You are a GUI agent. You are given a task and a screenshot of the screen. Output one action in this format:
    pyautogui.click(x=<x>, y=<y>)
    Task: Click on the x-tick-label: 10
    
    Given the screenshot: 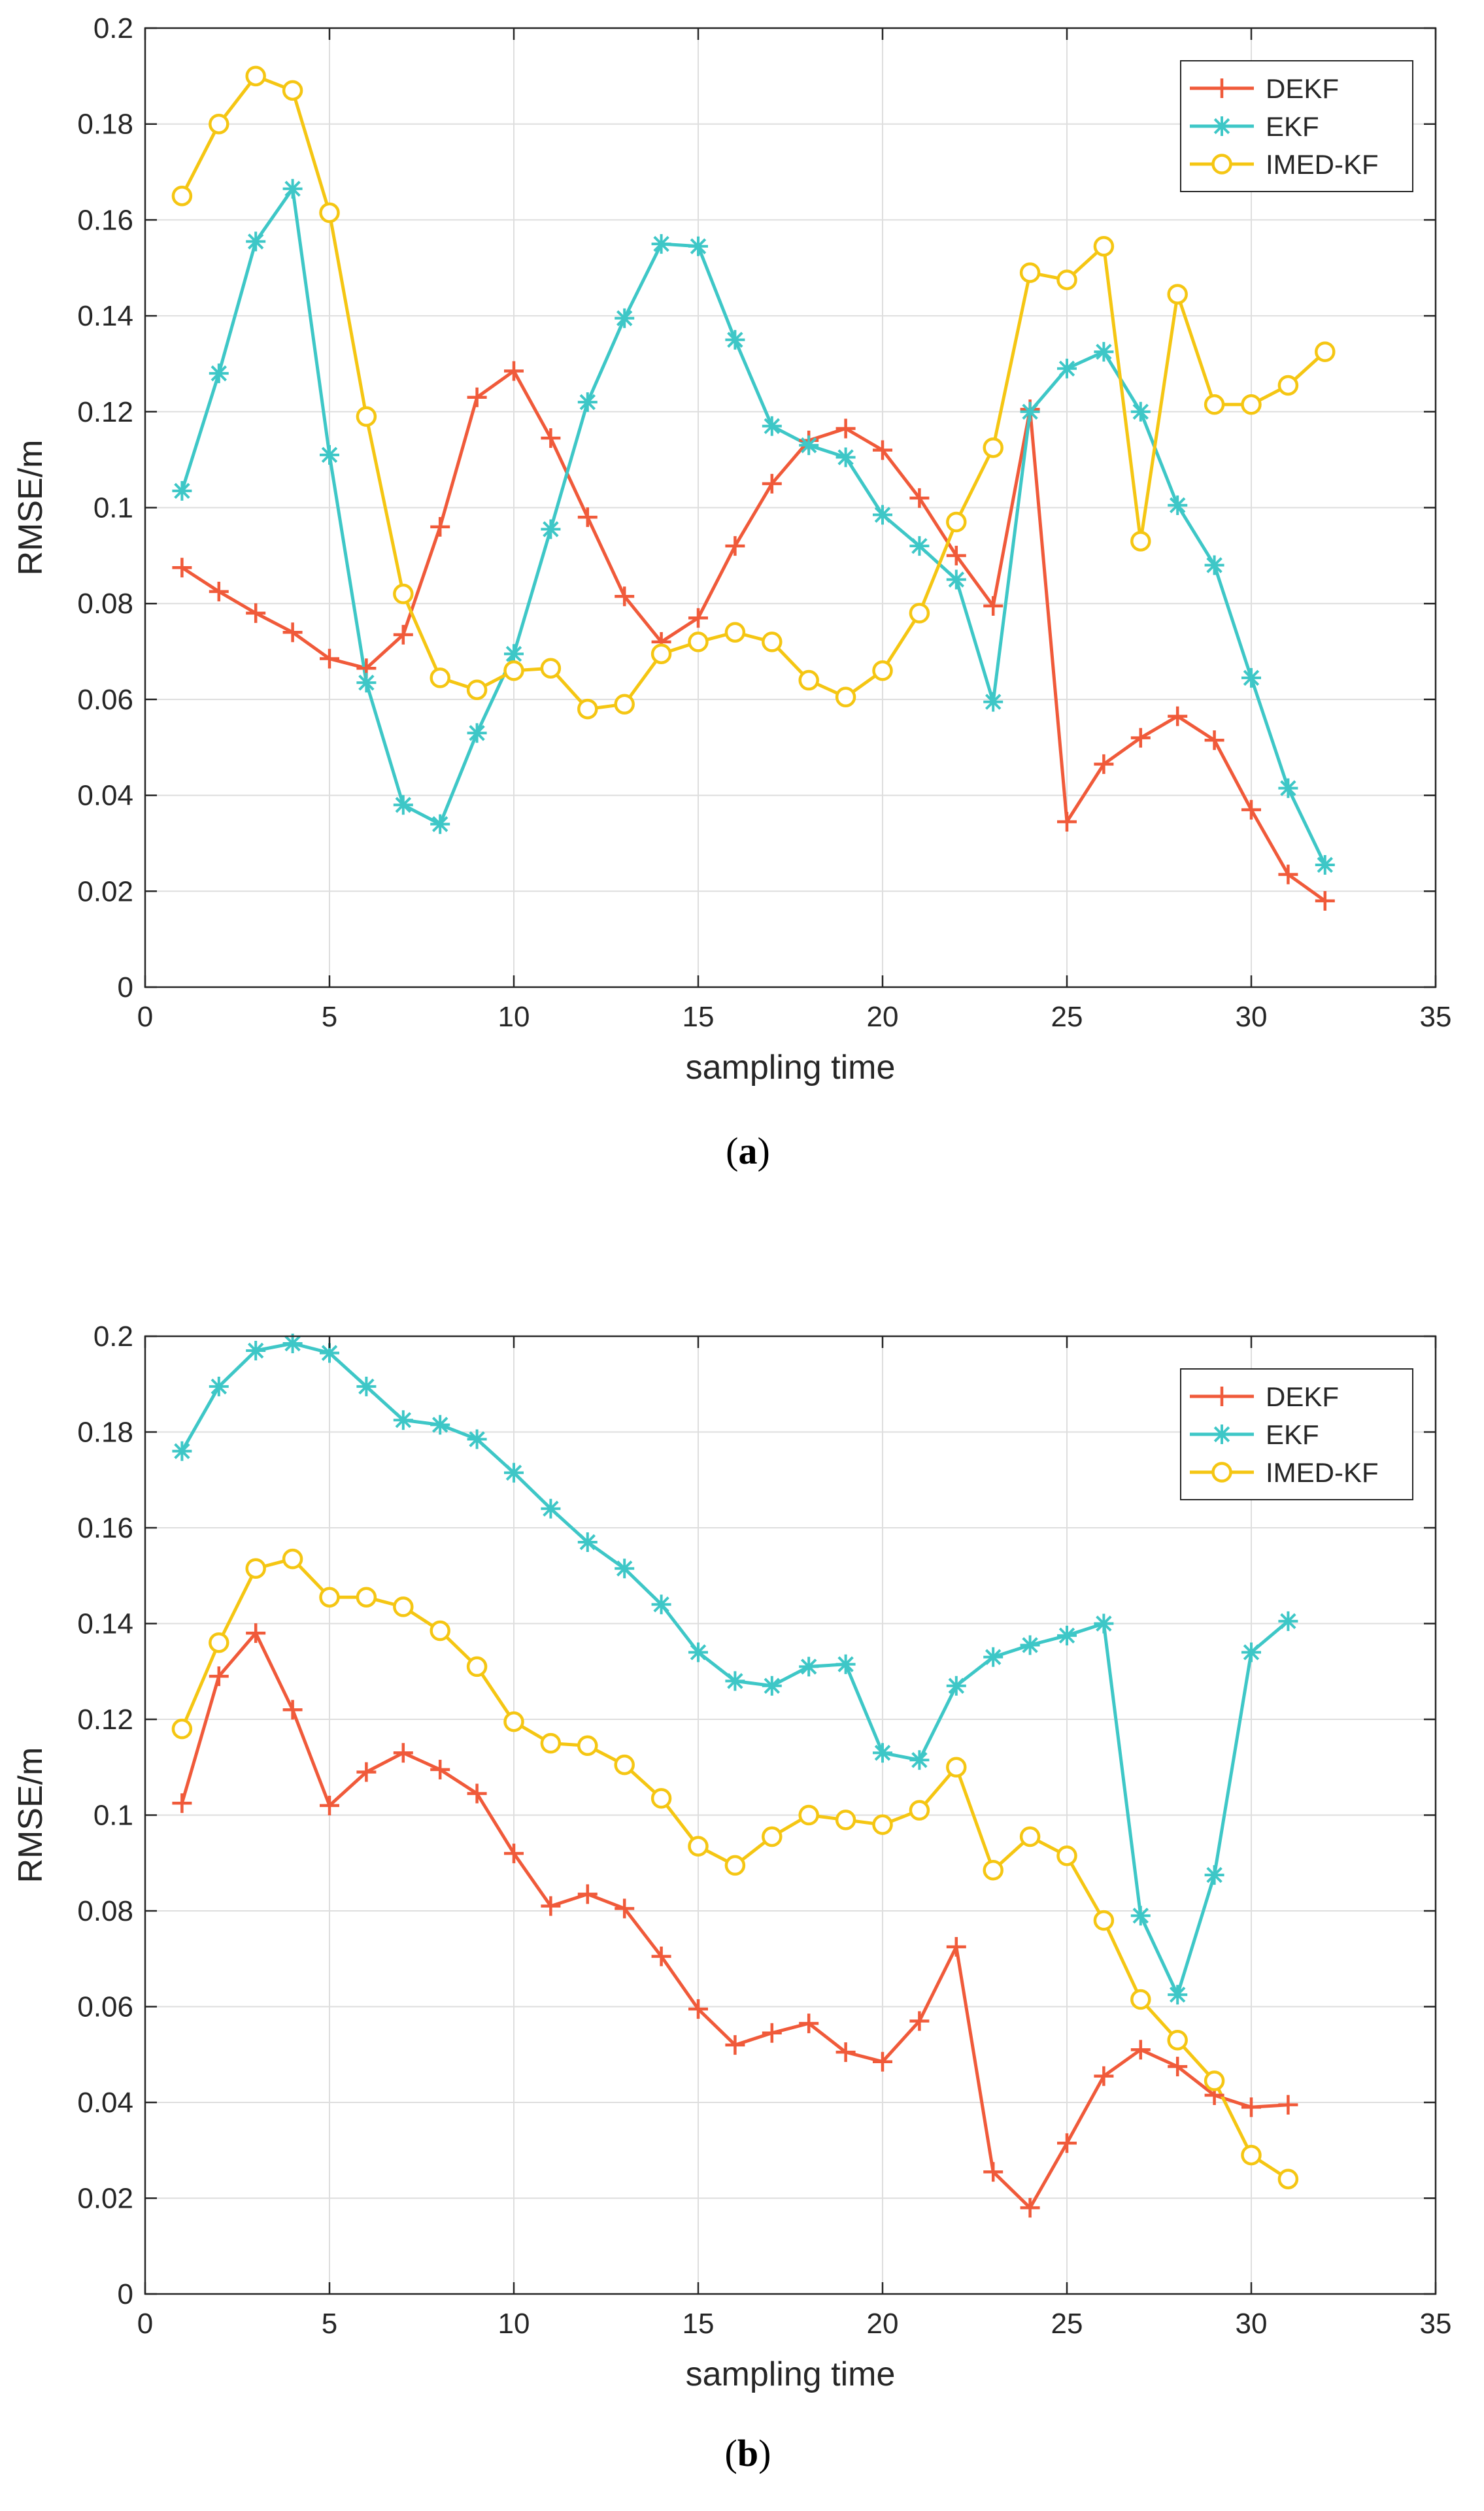 What is the action you would take?
    pyautogui.click(x=514, y=1017)
    